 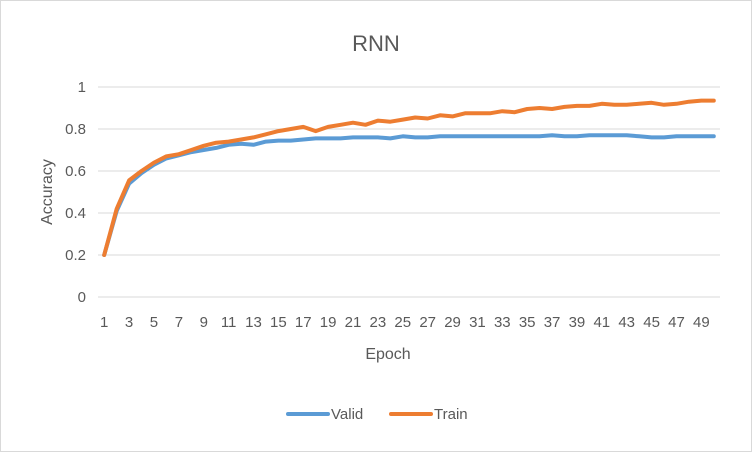 What do you see at coordinates (278, 322) in the screenshot?
I see `x-tick-label: 15` at bounding box center [278, 322].